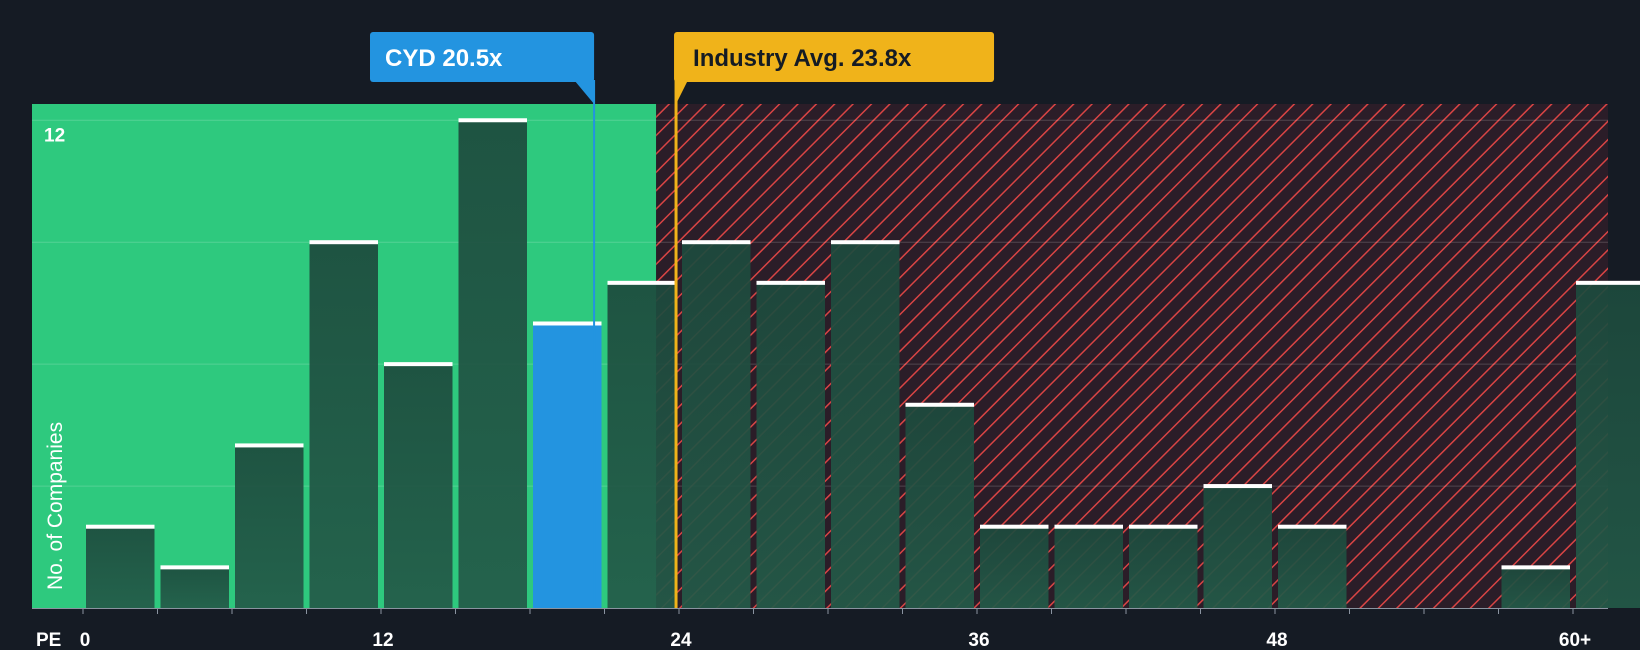 This screenshot has width=1640, height=650. I want to click on company-callout-label: CYD 20.5x, so click(444, 58).